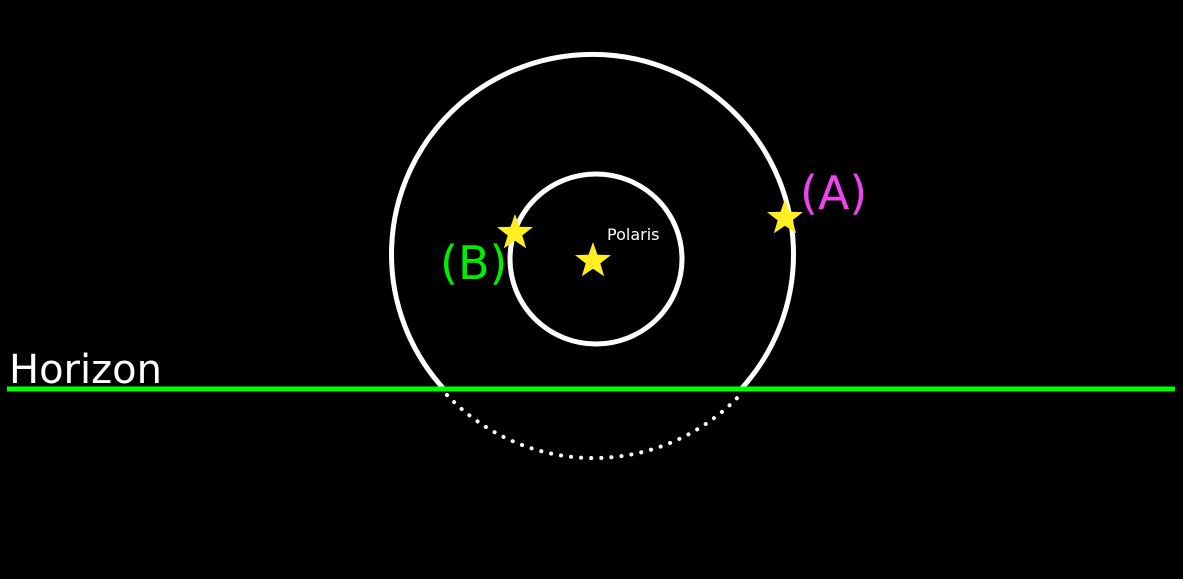  I want to click on outer-star-path-below-horizon, so click(593, 427).